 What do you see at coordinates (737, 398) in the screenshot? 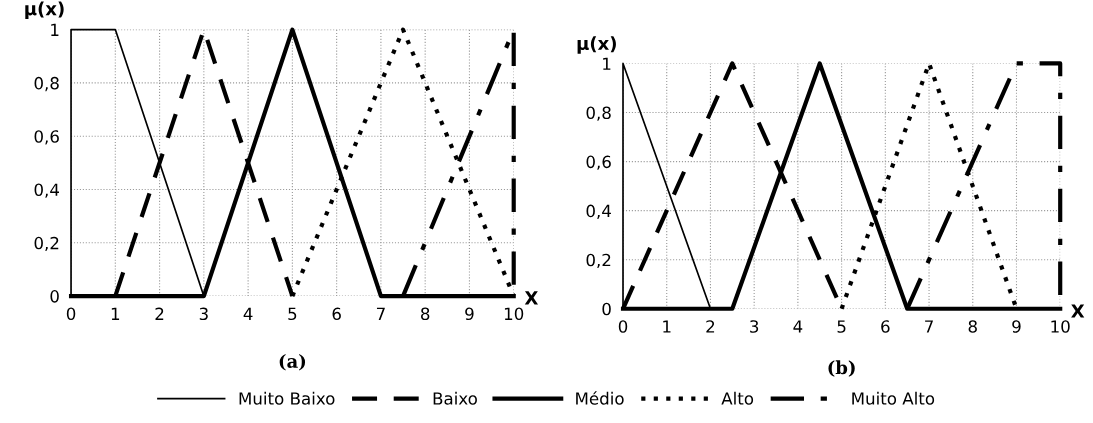
I see `legend-label: Alto` at bounding box center [737, 398].